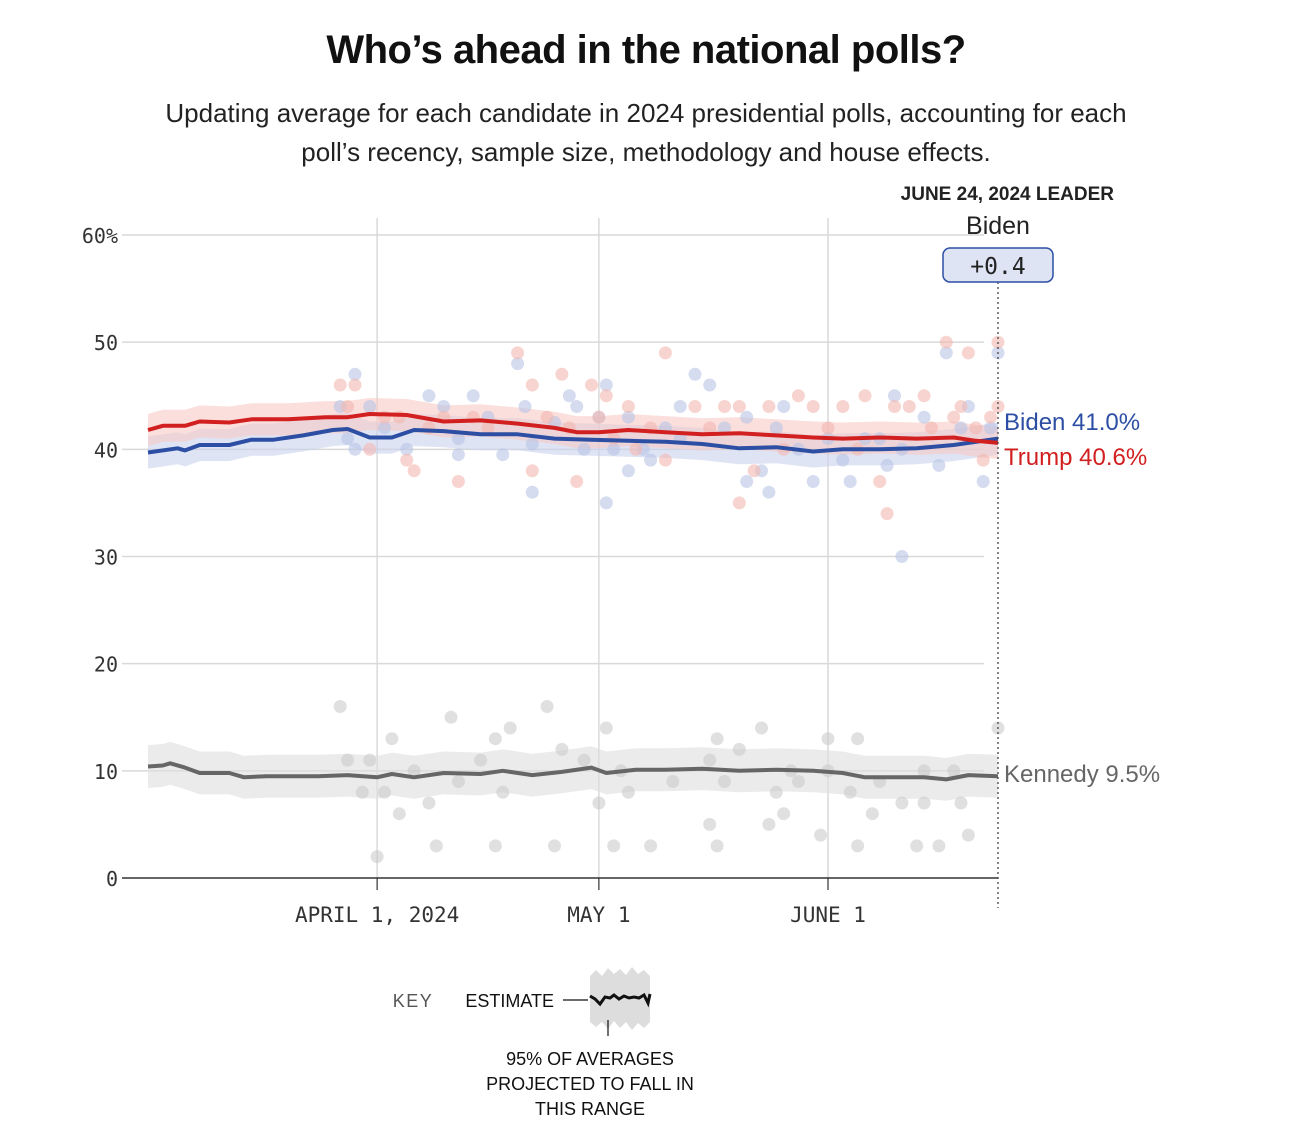 This screenshot has height=1133, width=1292. I want to click on trump-end-label: Trump 40.6%, so click(1075, 457).